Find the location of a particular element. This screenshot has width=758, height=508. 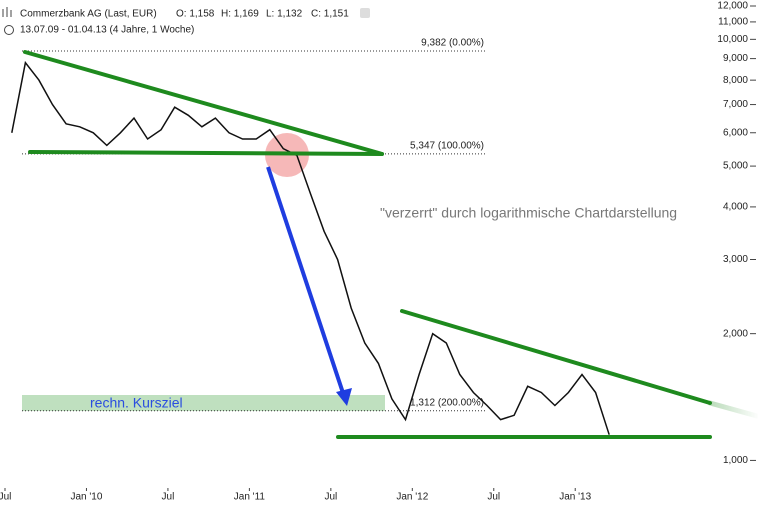

annotation: rechn. Kursziel is located at coordinates (136, 403).